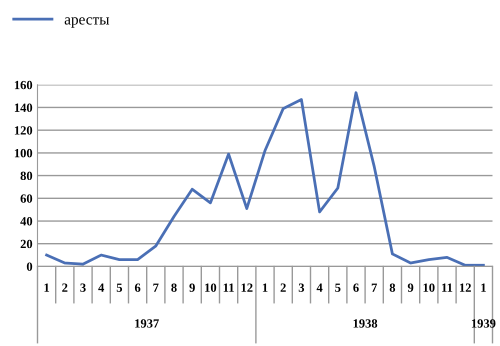 The width and height of the screenshot is (500, 346). What do you see at coordinates (87, 22) in the screenshot?
I see `legend-label: аресты` at bounding box center [87, 22].